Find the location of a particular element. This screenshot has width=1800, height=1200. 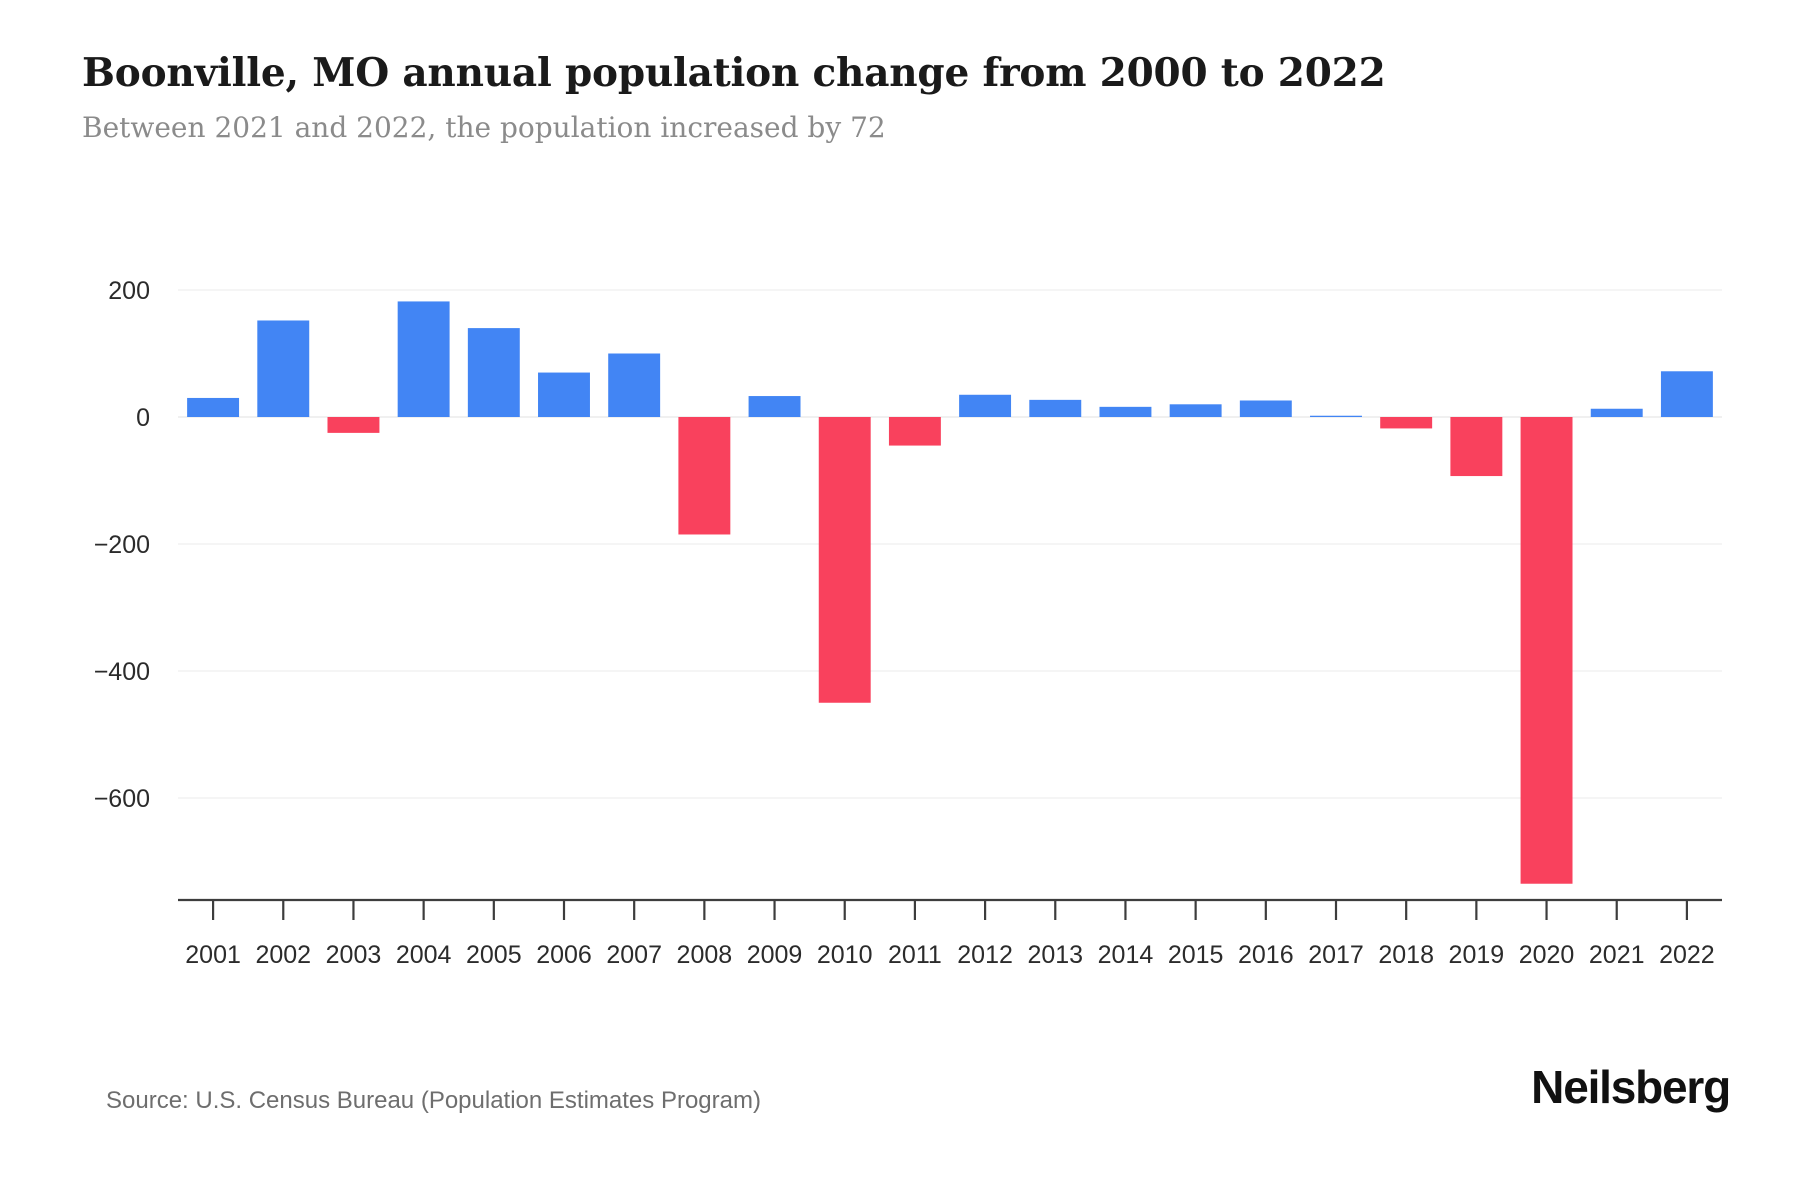

brand-logo: Neilsberg is located at coordinates (1631, 1087).